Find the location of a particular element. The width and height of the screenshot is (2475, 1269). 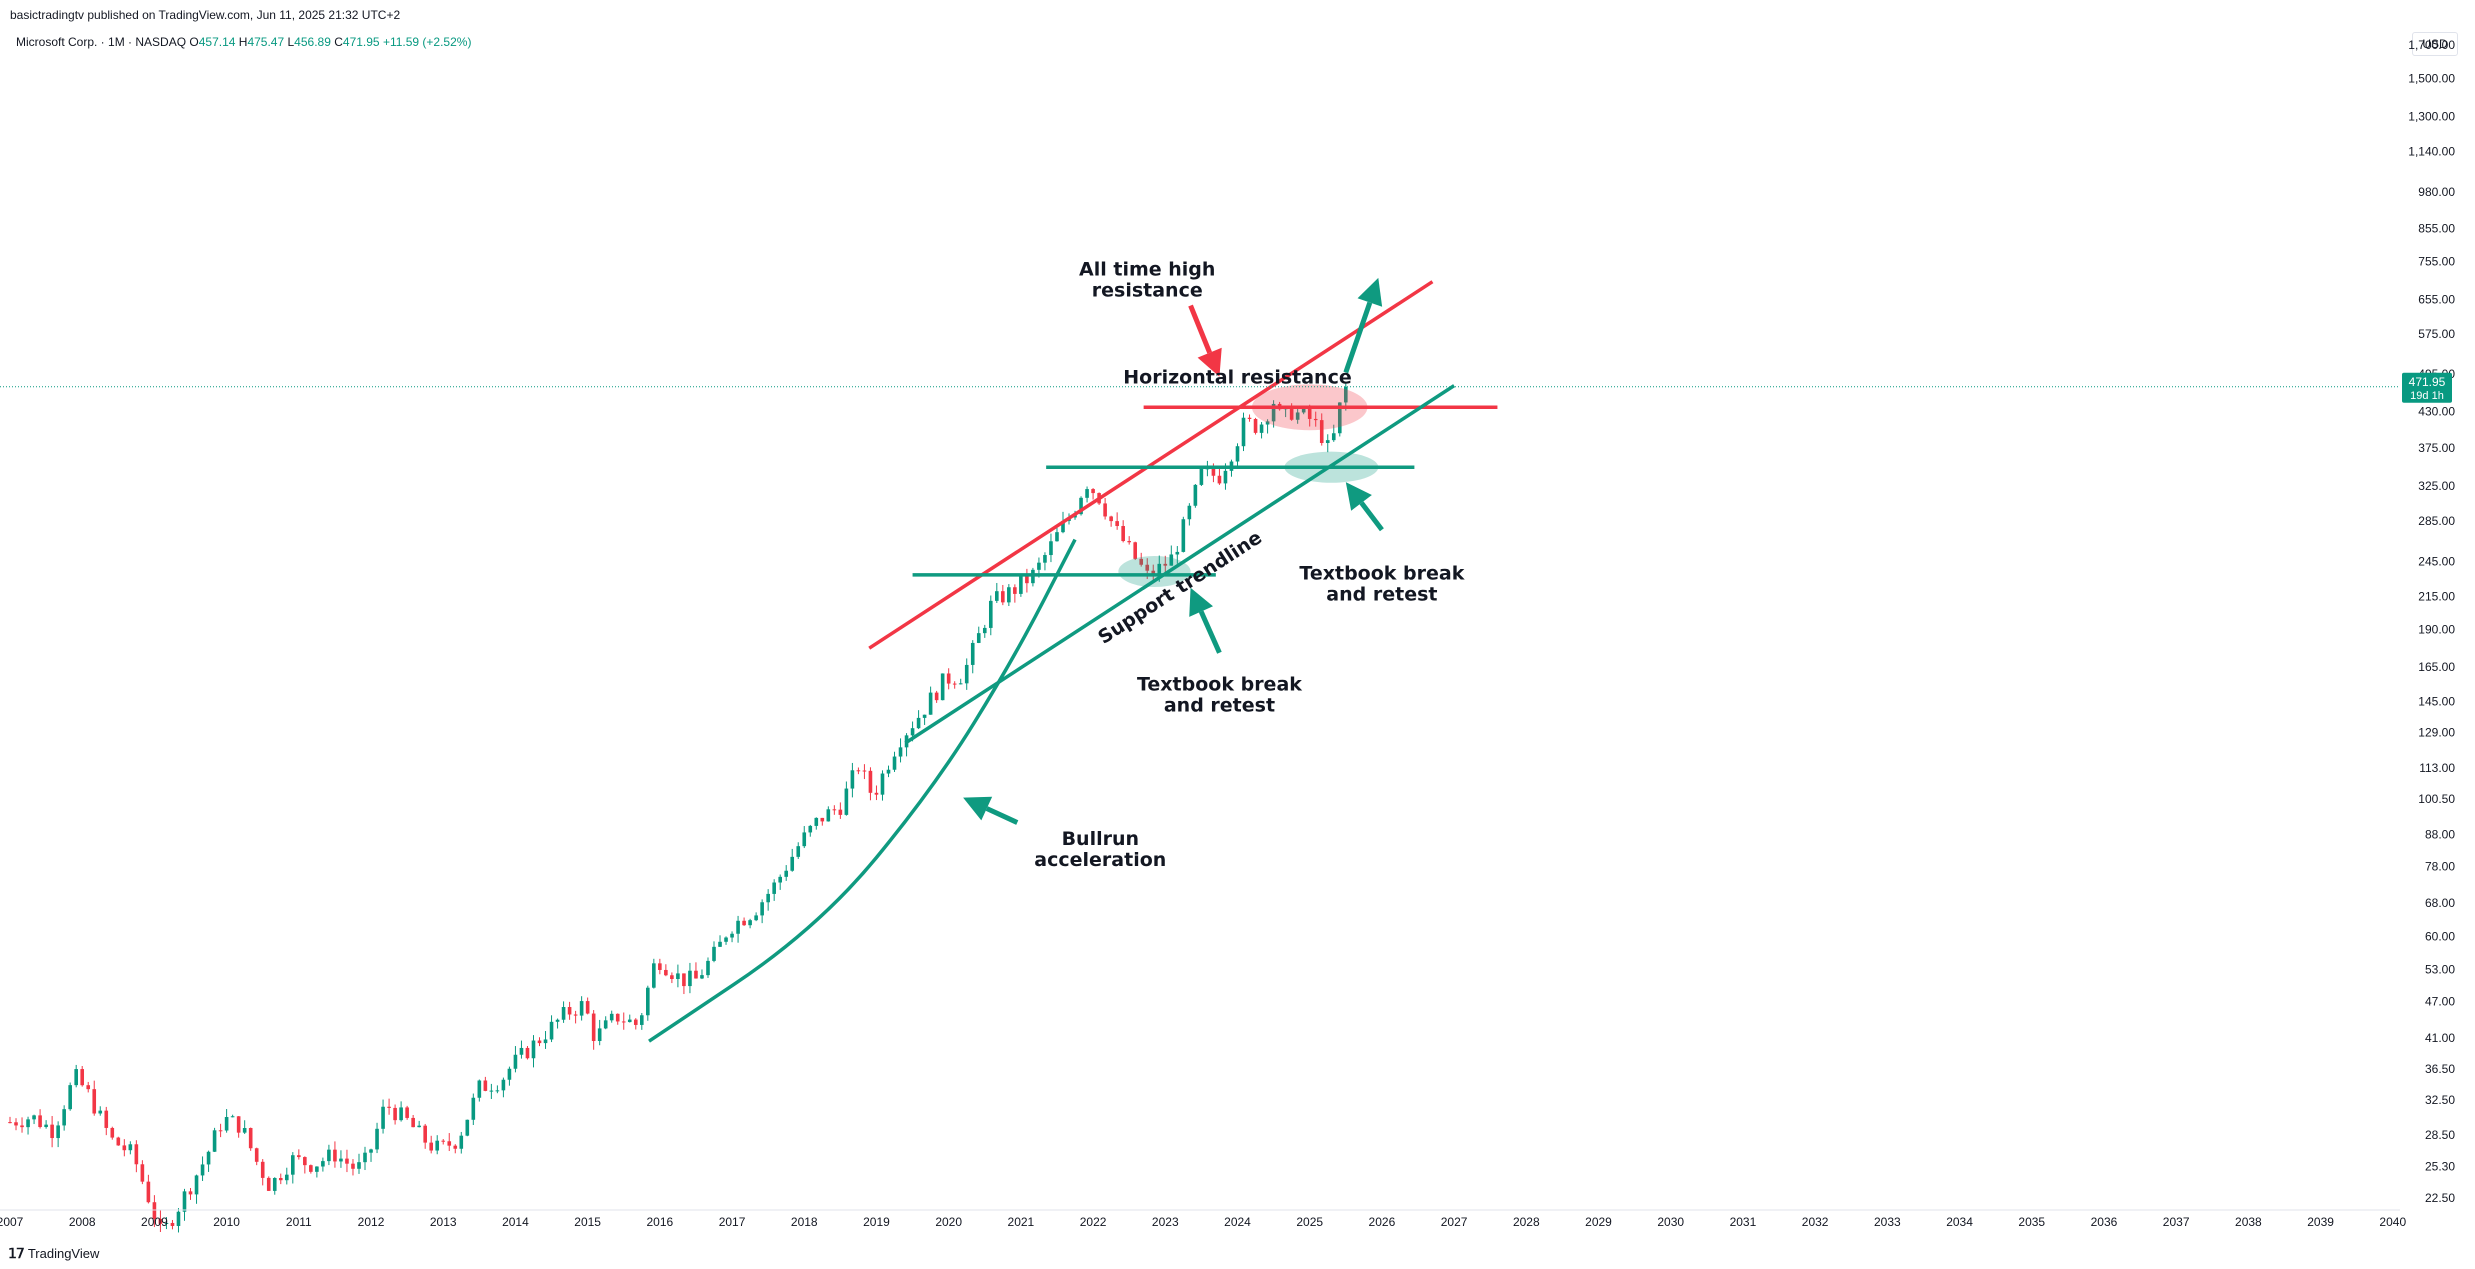

x-tick-label: 2014 is located at coordinates (515, 1222).